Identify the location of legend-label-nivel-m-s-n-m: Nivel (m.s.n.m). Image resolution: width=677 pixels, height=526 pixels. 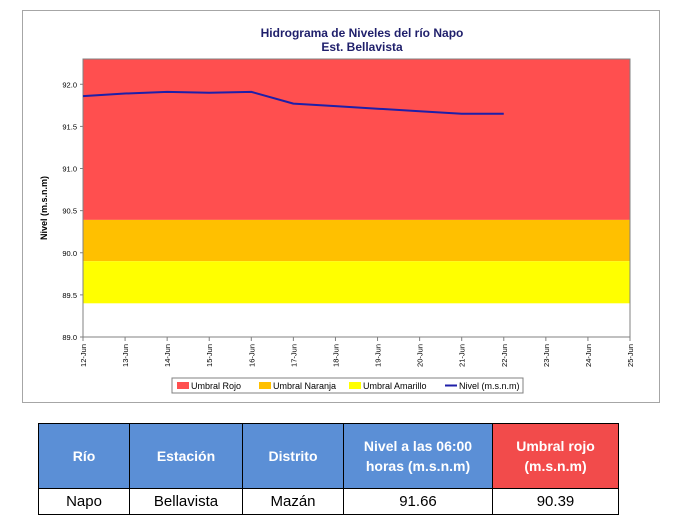
(489, 386).